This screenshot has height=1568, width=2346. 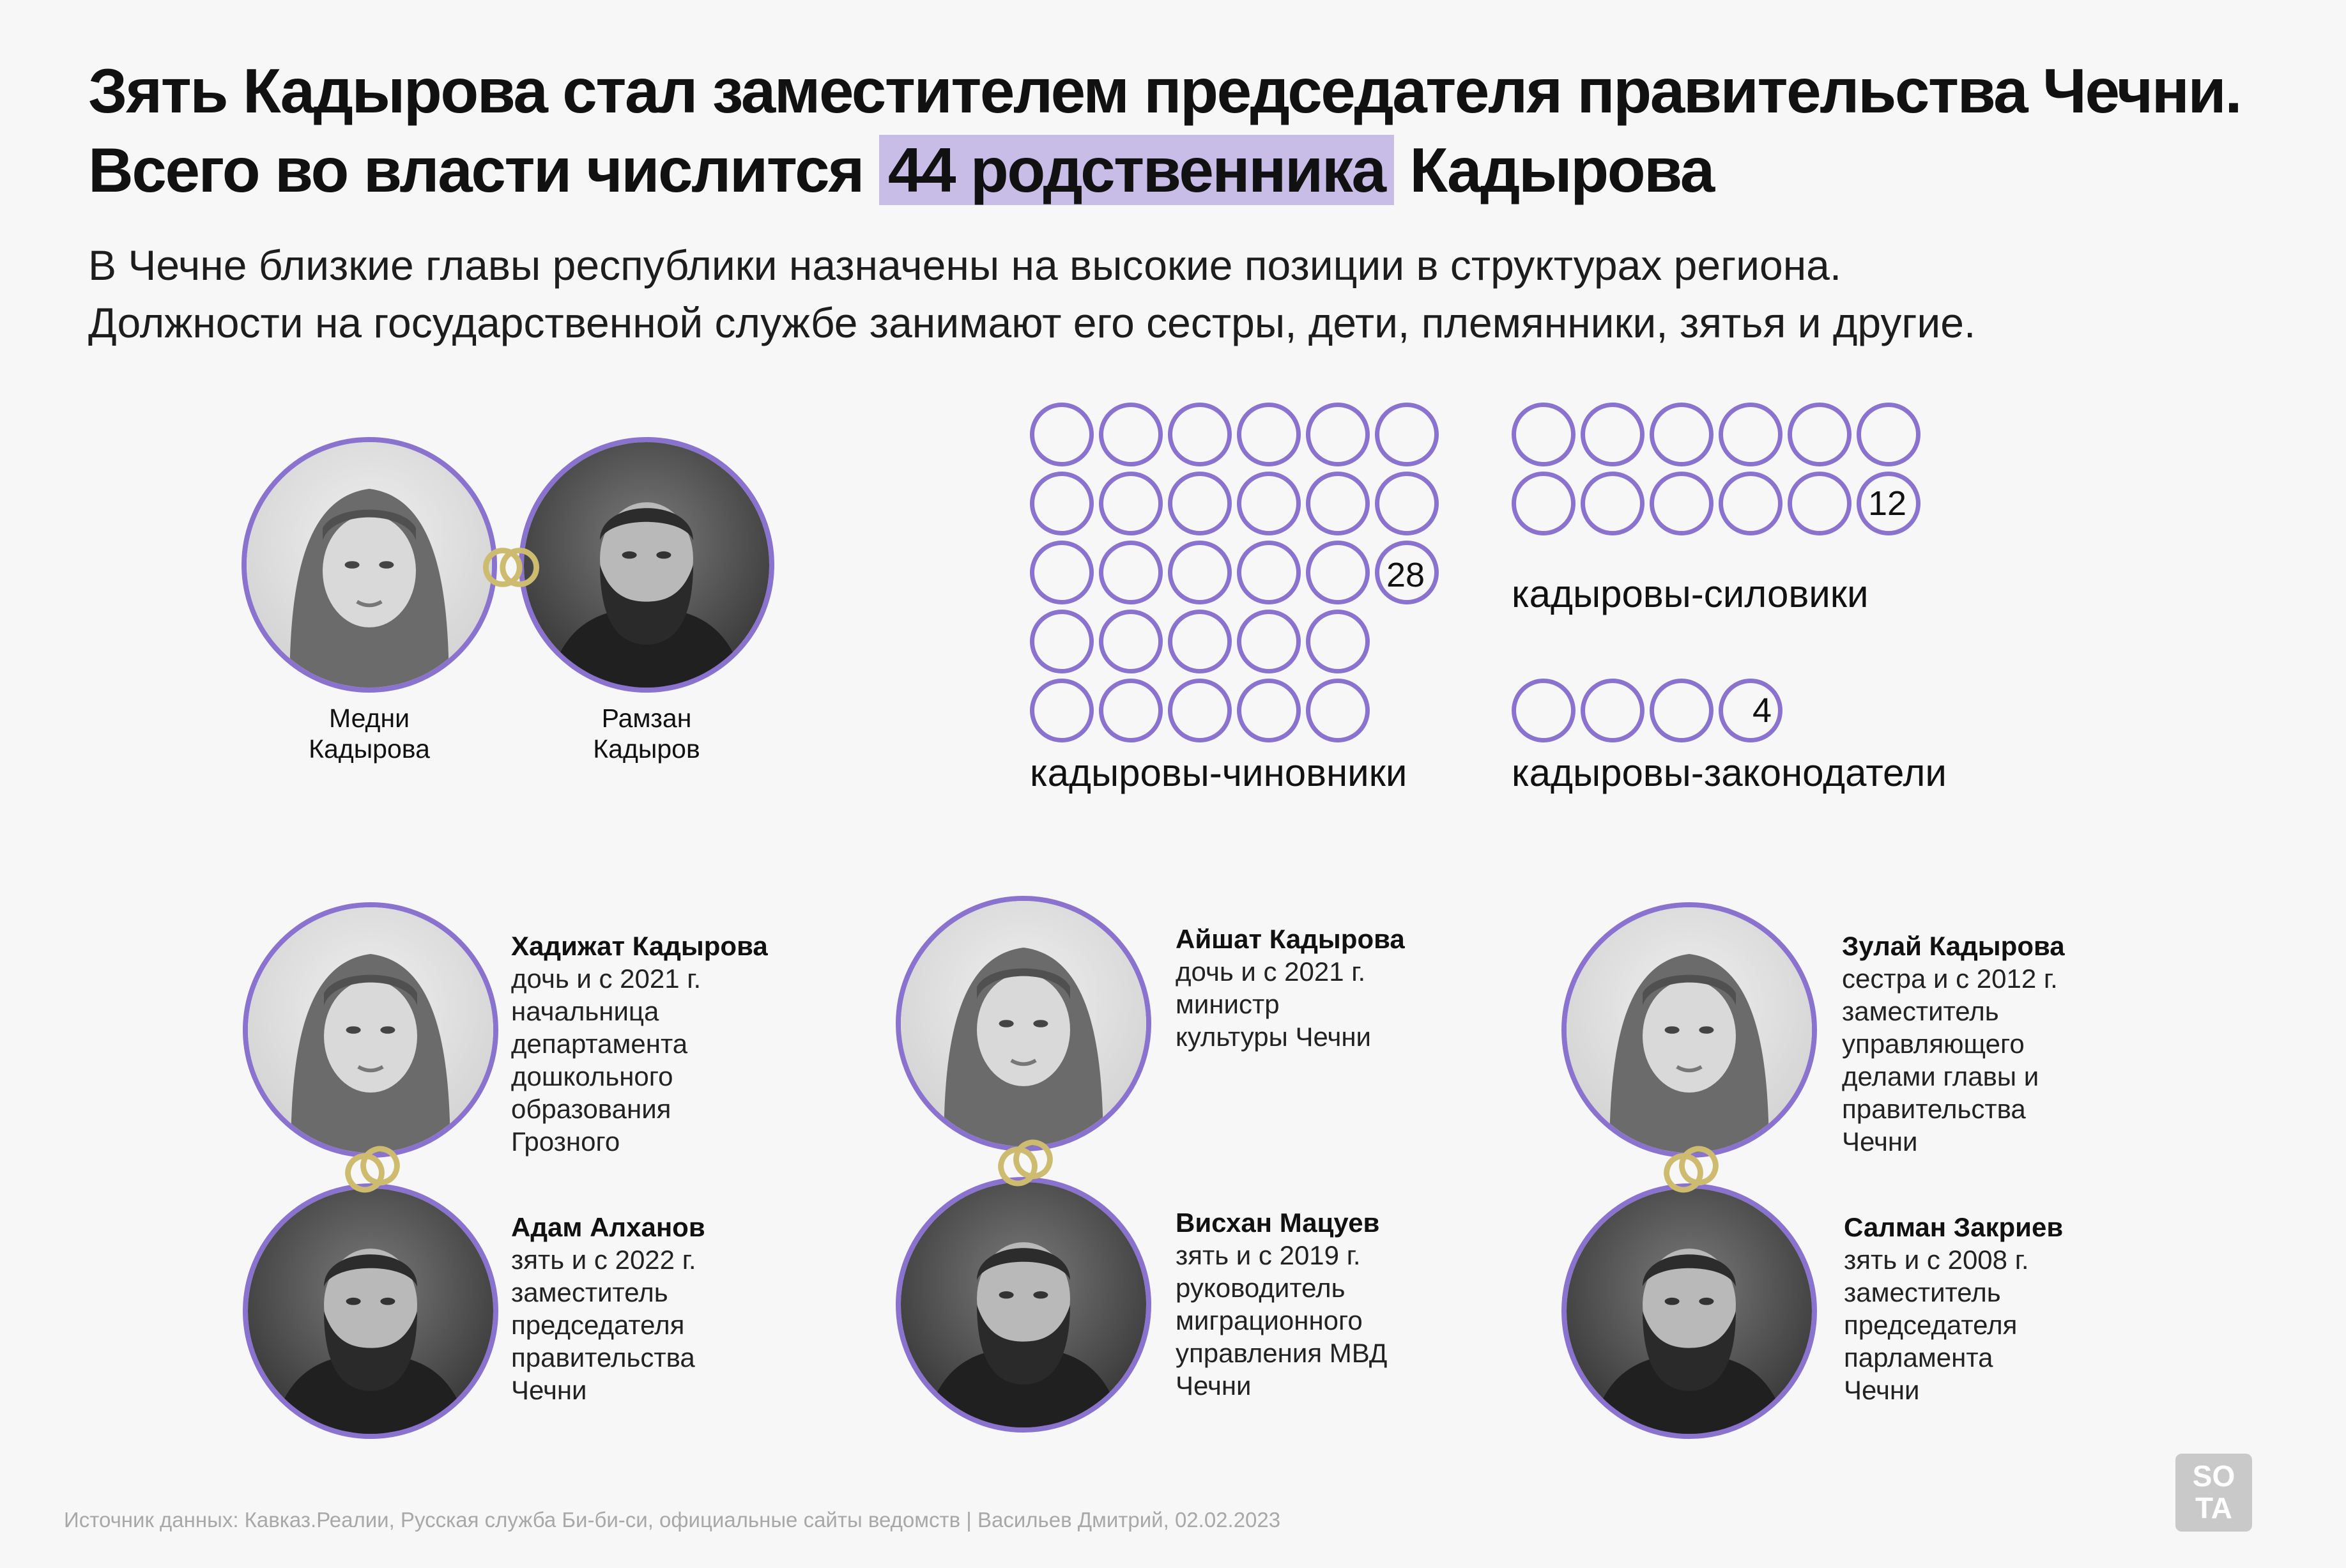 I want to click on portrait-khadizhat, so click(x=370, y=1030).